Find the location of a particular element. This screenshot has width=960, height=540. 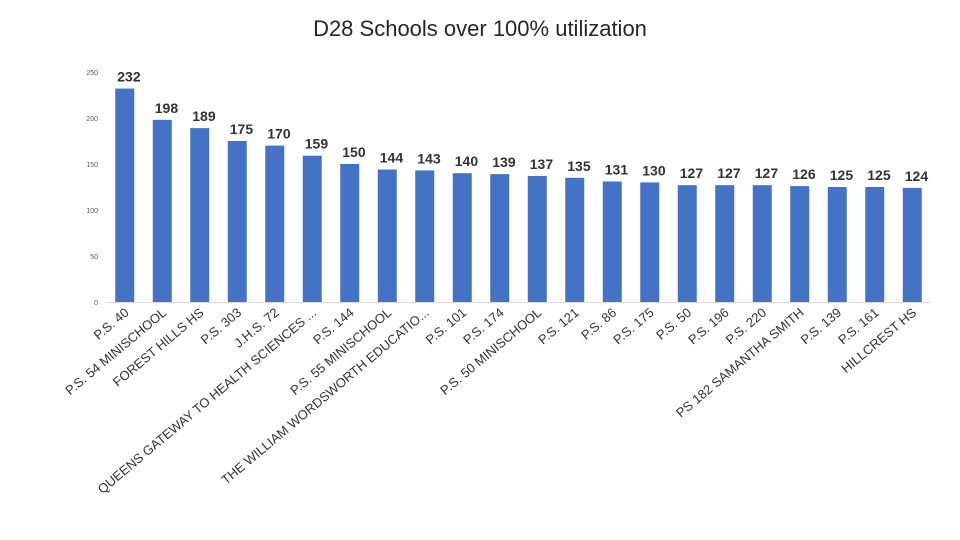

data-label: 144 is located at coordinates (392, 158).